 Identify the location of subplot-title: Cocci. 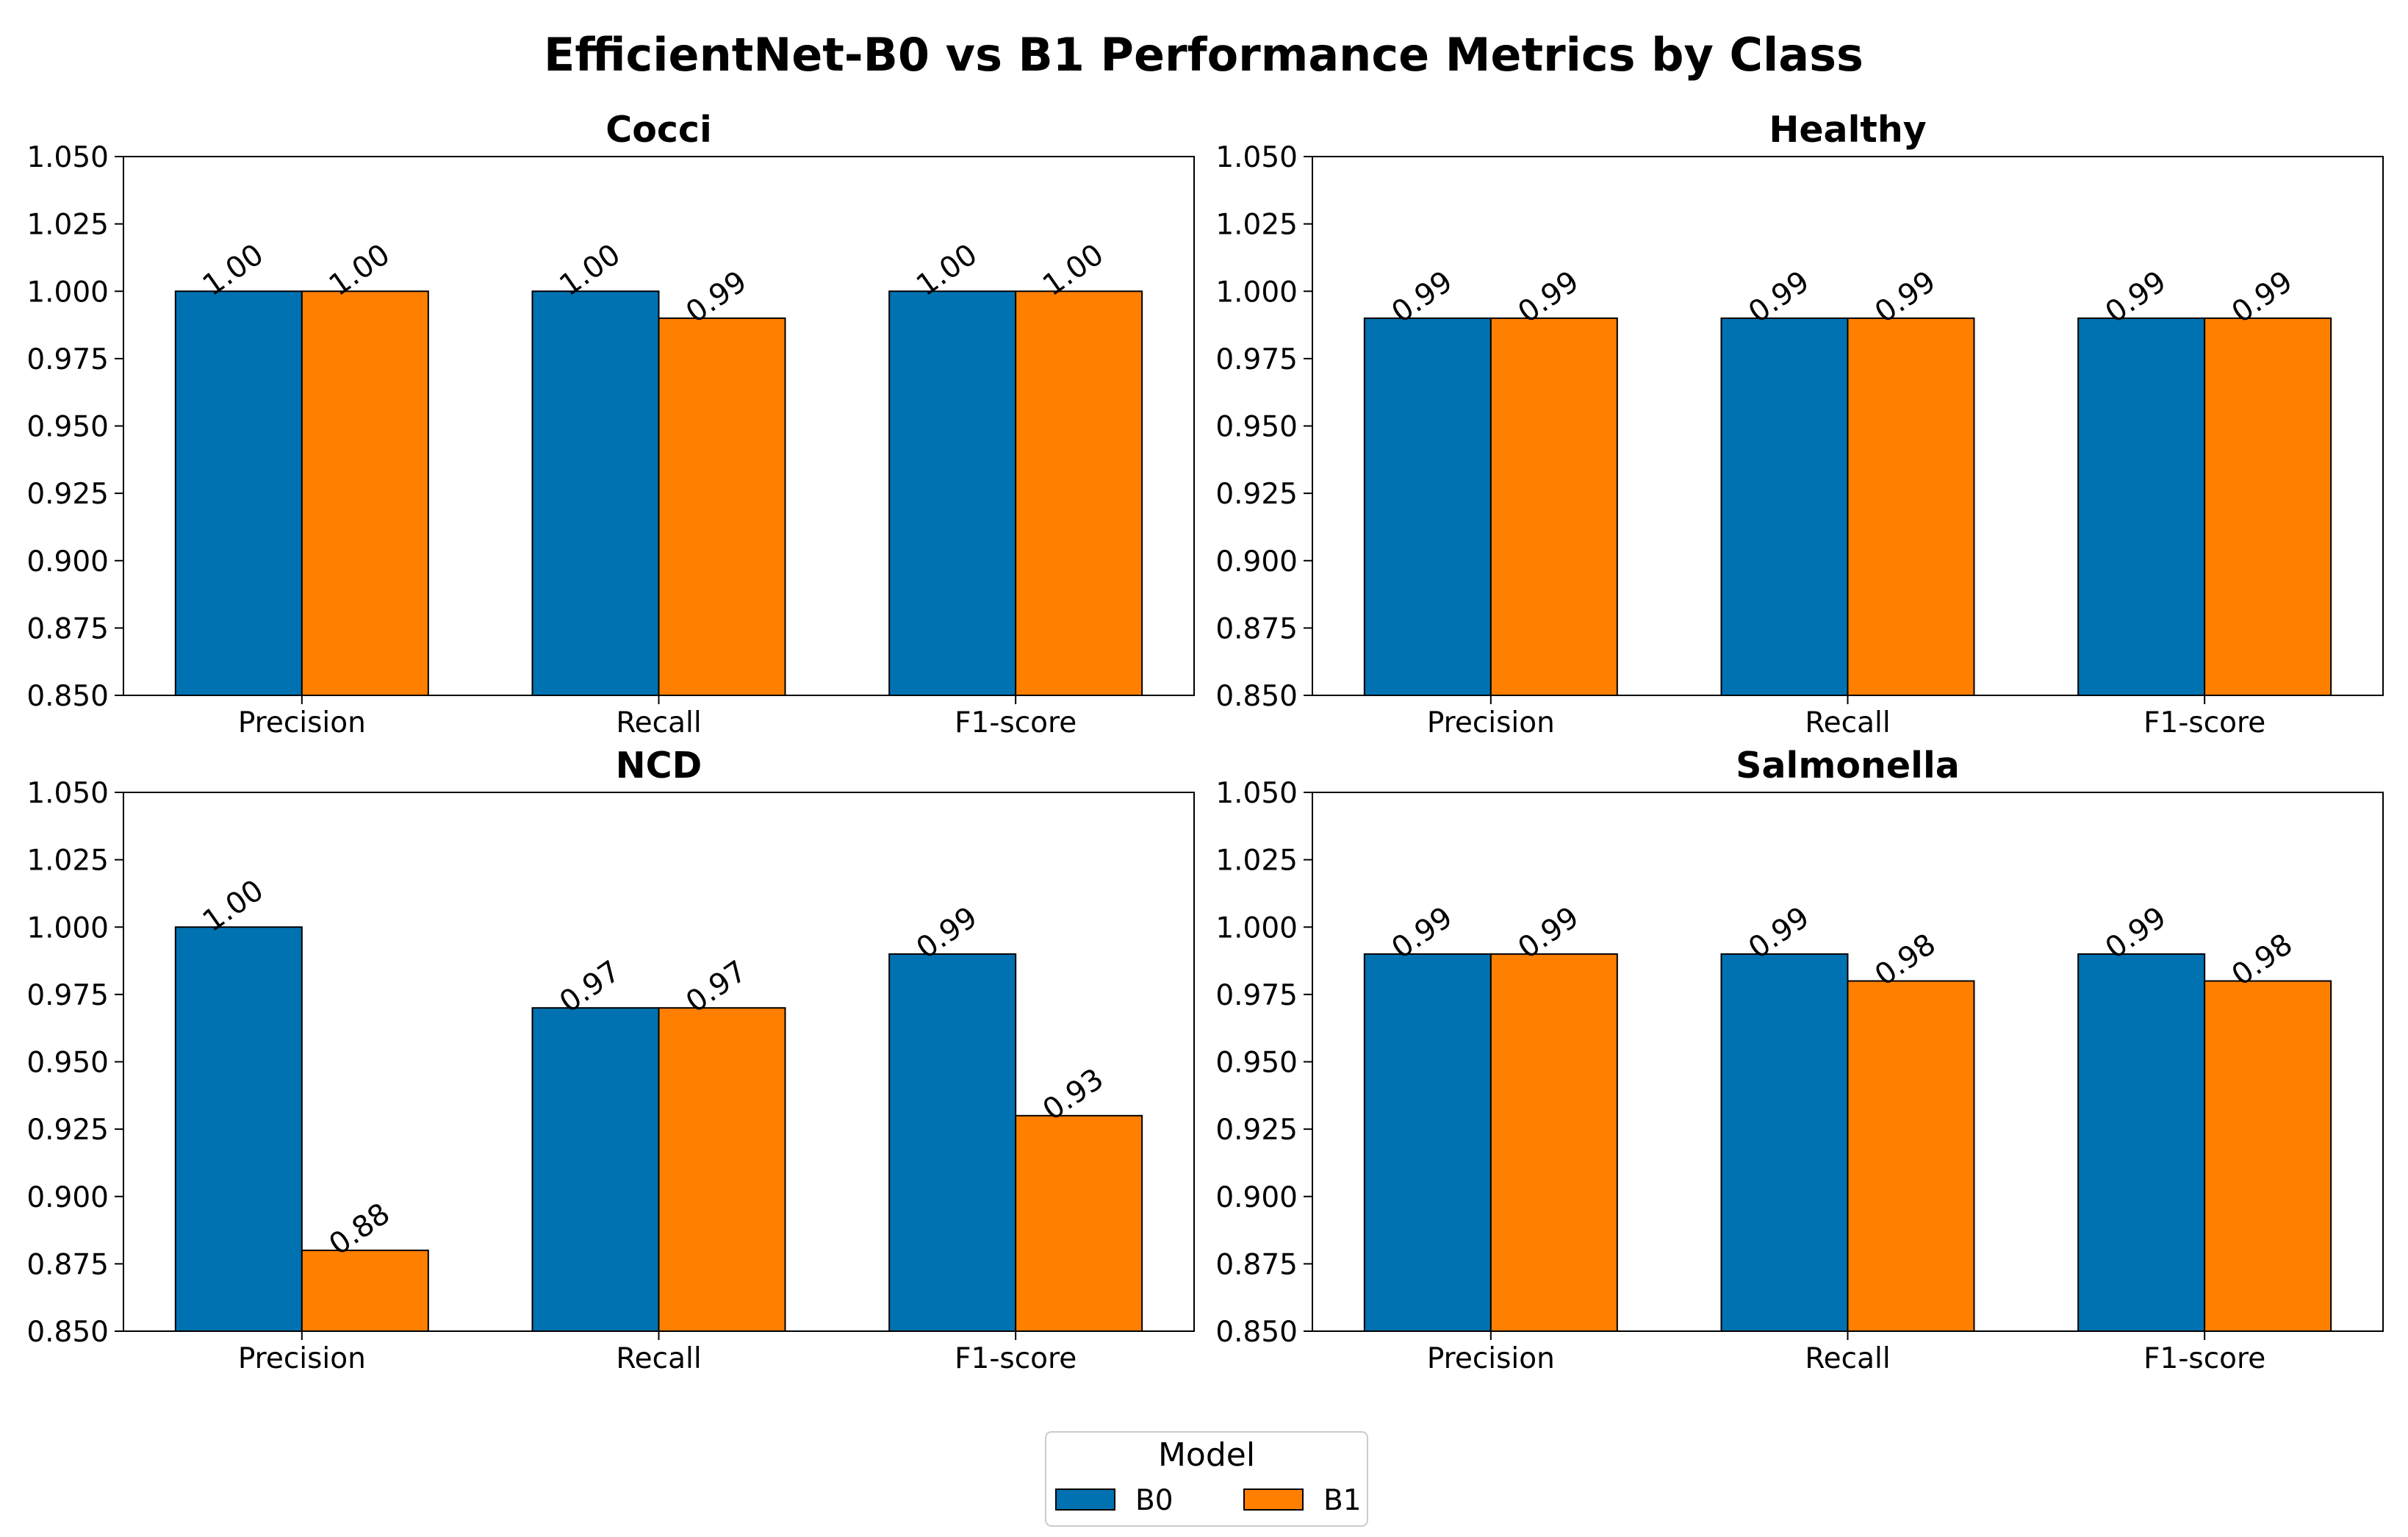
(658, 130).